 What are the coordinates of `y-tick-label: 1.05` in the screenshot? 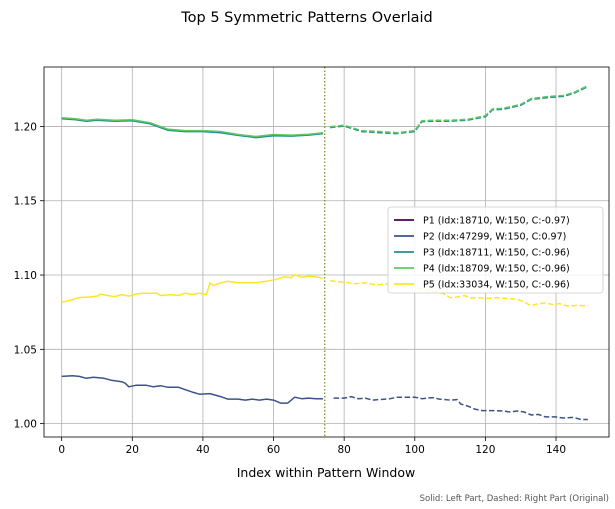 It's located at (25, 350).